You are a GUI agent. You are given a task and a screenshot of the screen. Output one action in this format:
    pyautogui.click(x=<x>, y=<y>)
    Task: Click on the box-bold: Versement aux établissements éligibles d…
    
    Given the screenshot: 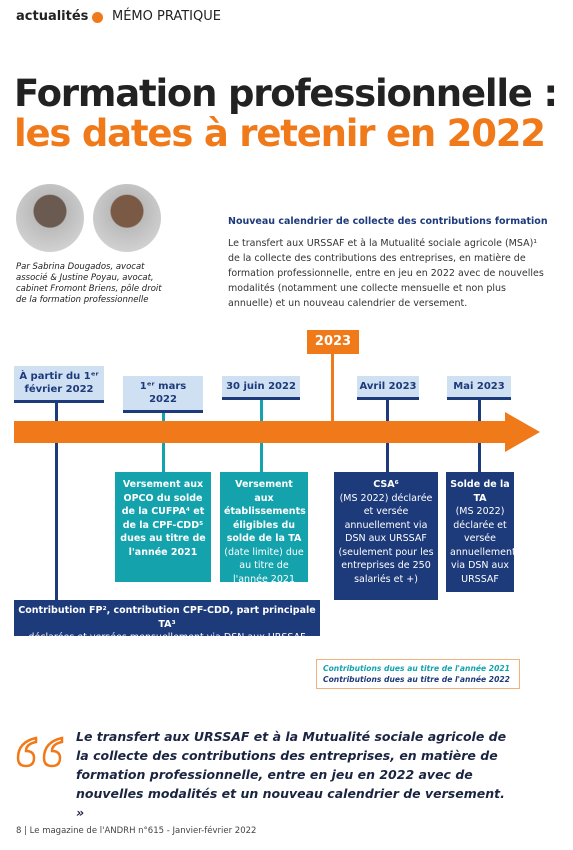 What is the action you would take?
    pyautogui.click(x=265, y=511)
    